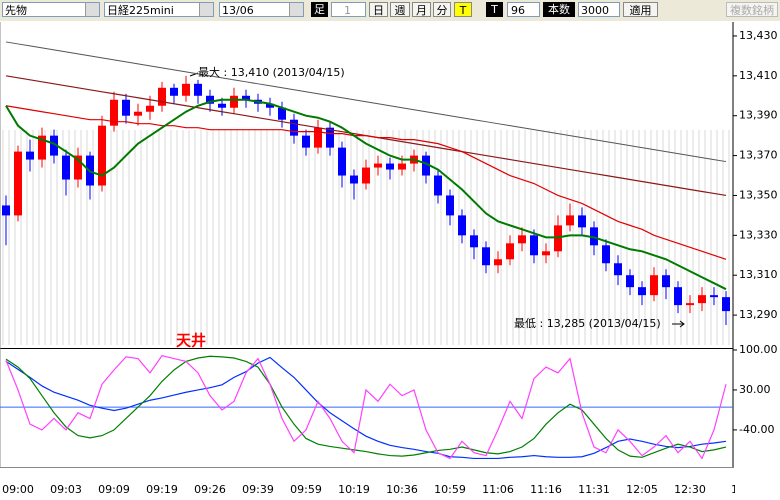  I want to click on x-tick-label: 09:59, so click(306, 489).